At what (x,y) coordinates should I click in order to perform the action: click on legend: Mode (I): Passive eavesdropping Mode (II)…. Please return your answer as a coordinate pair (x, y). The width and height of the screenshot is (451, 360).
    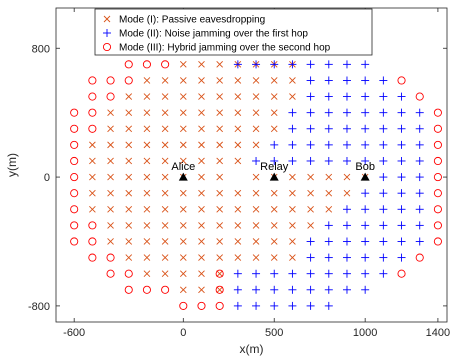
    Looking at the image, I should click on (233, 32).